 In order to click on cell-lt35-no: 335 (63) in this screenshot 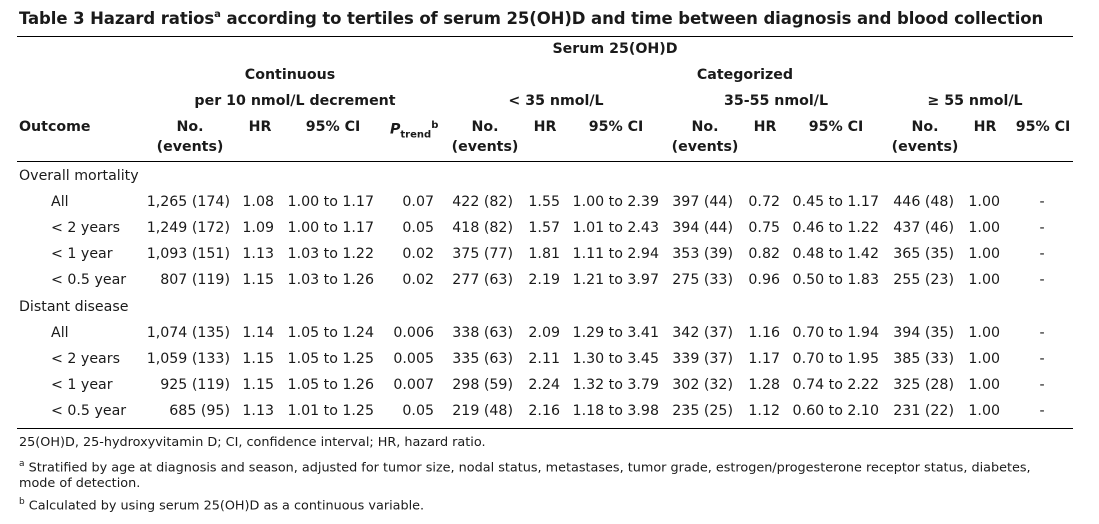, I will do `click(482, 359)`.